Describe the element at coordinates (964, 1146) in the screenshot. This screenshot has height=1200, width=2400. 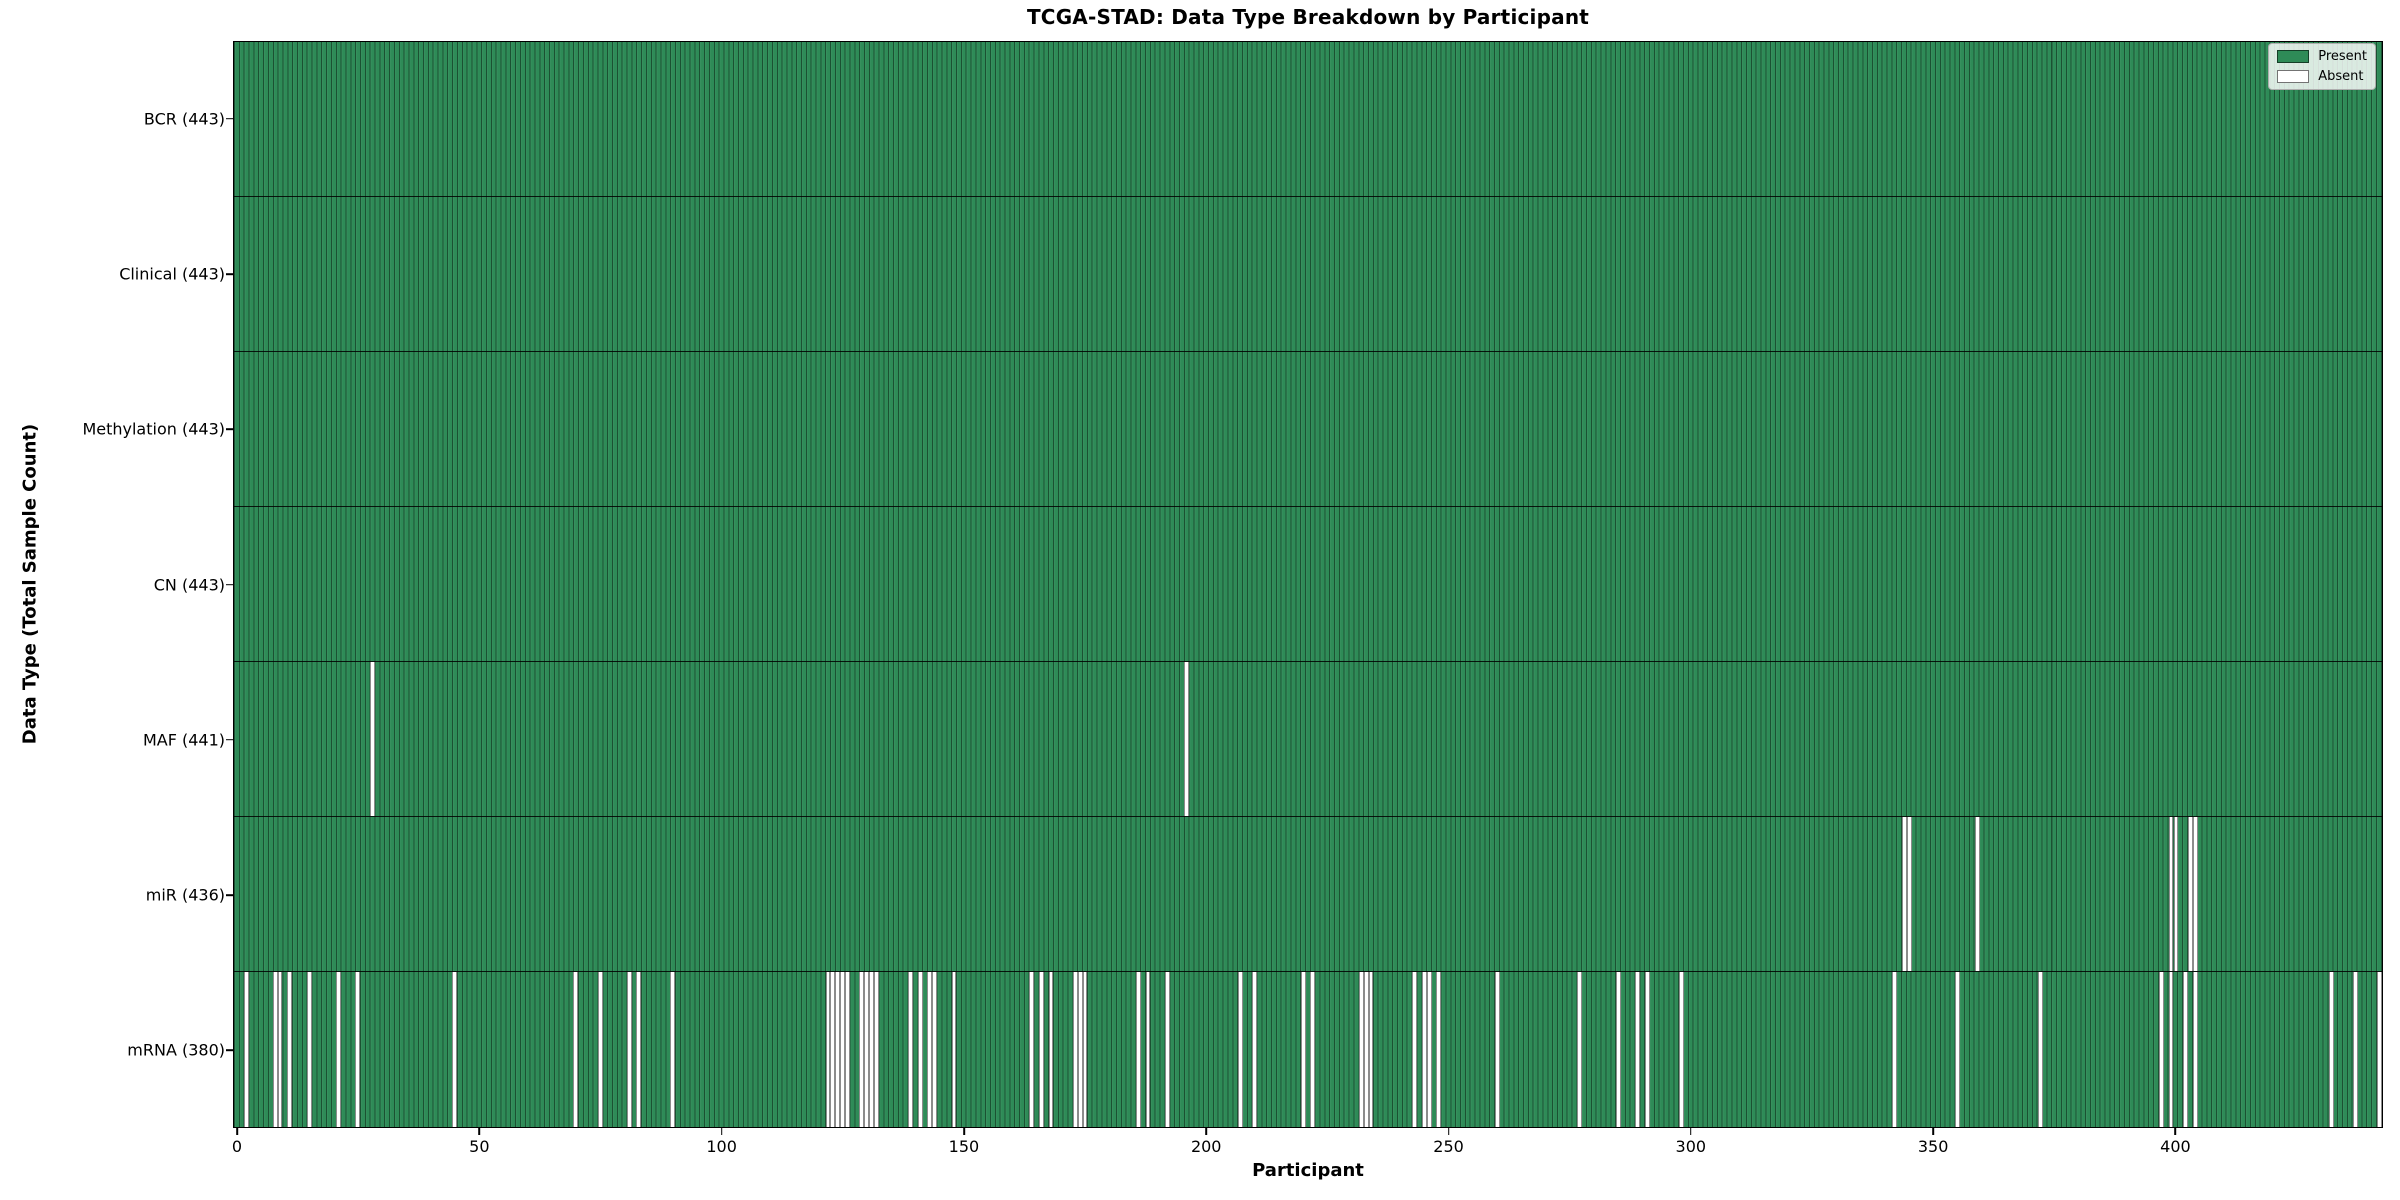
I see `x-tick-label: 150` at that location.